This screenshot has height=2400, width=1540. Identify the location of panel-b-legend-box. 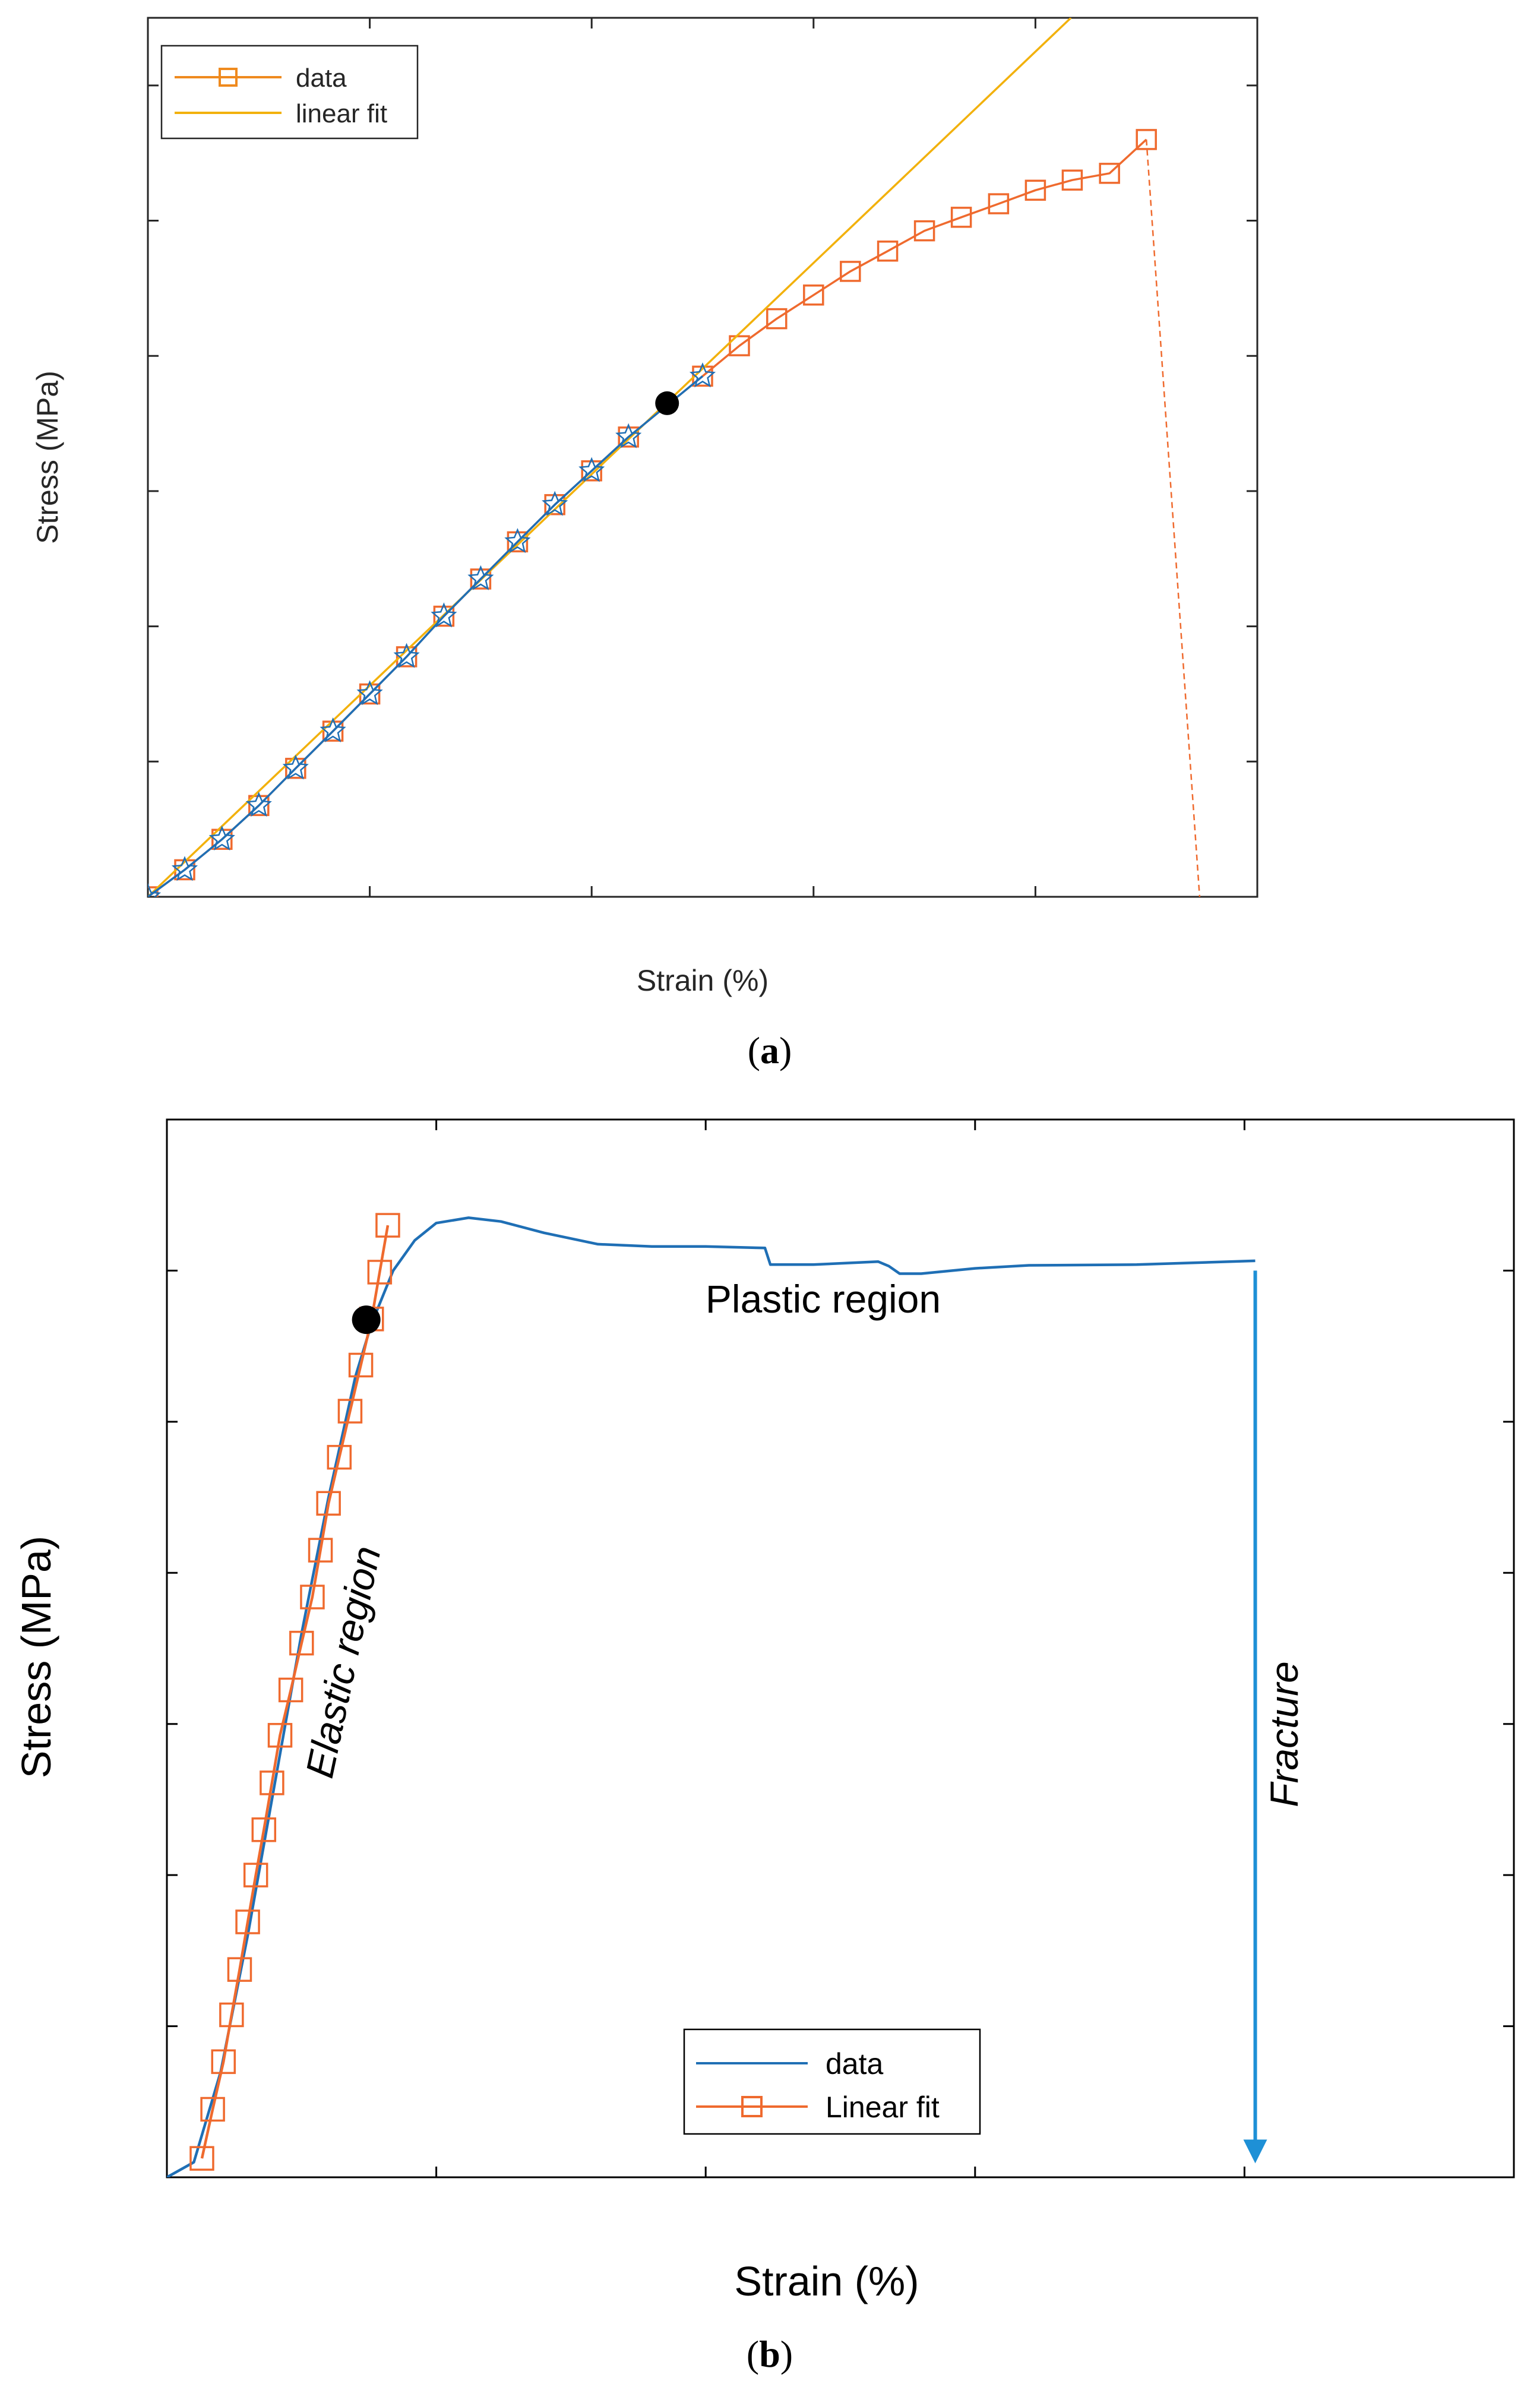
(832, 2081).